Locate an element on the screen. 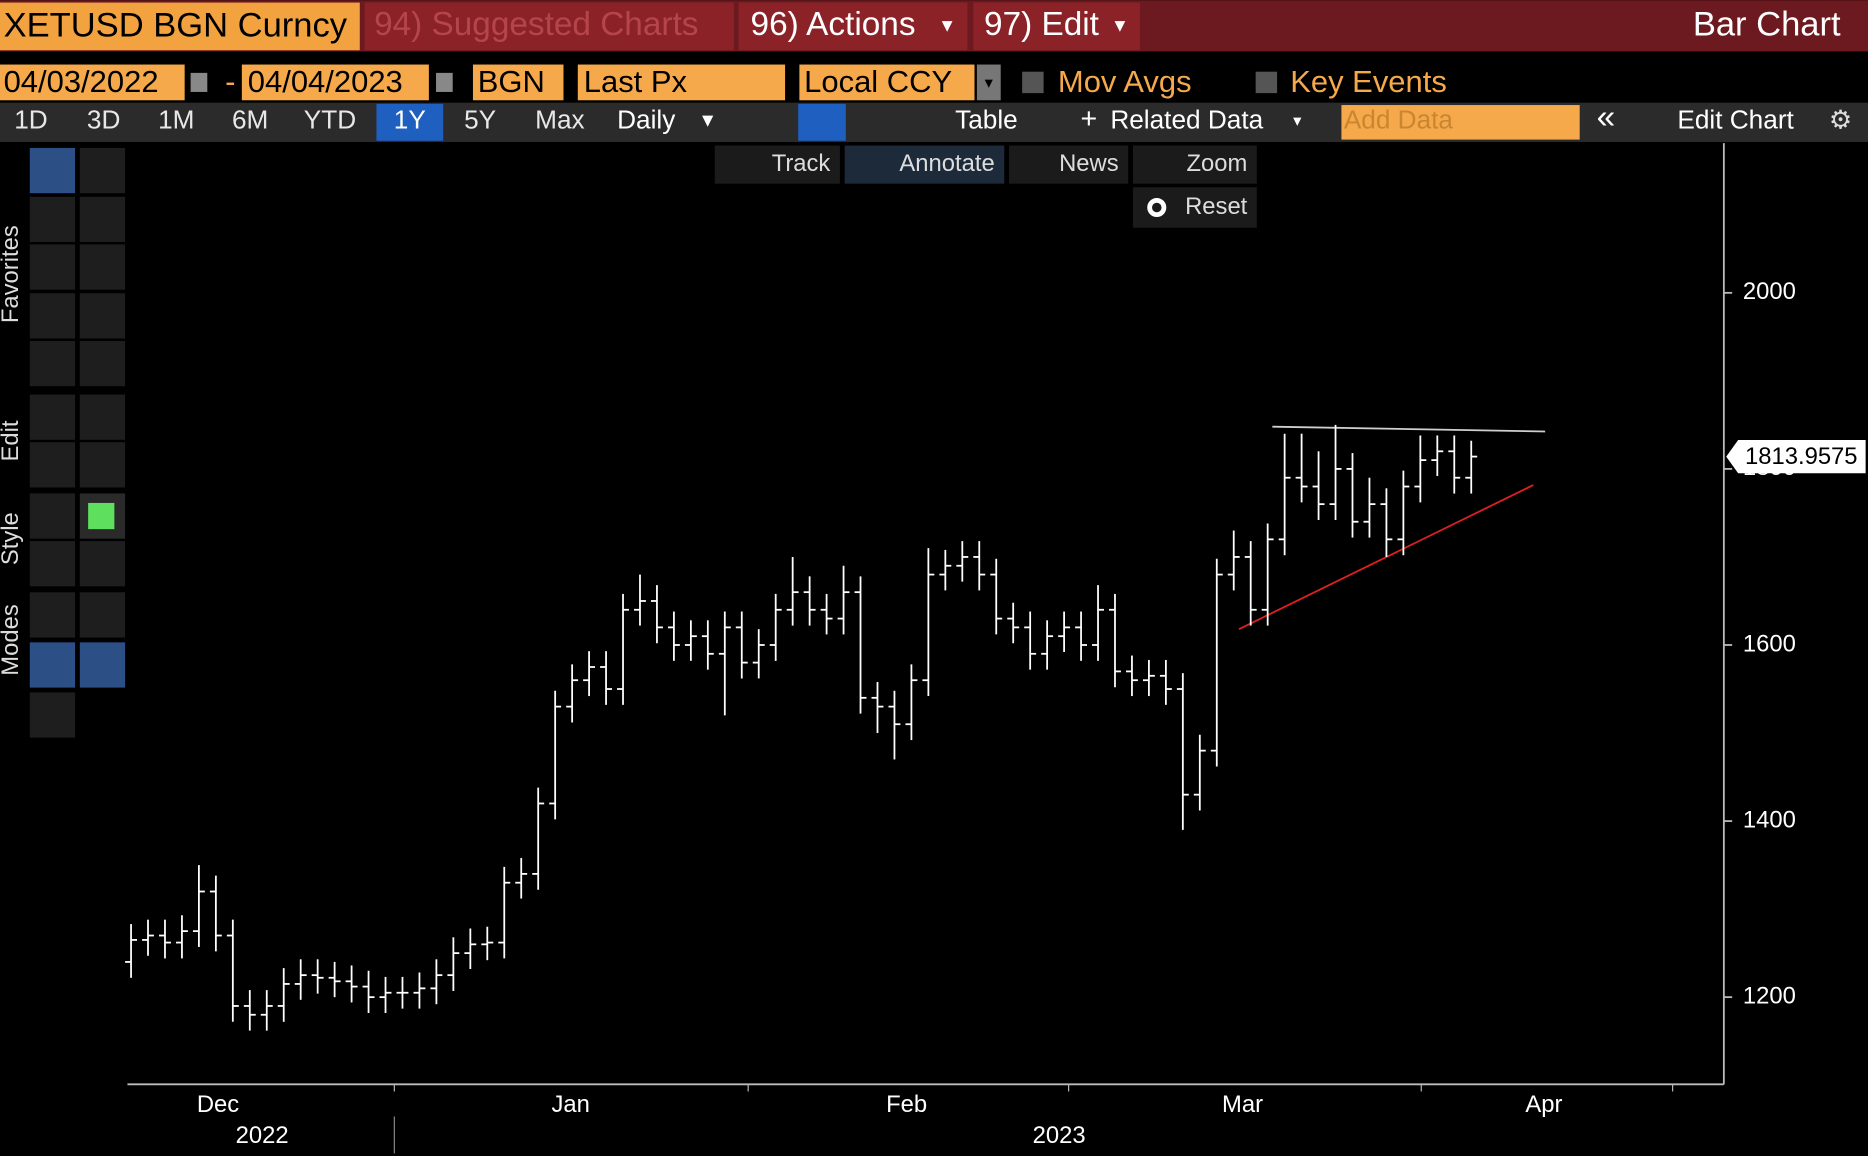 This screenshot has width=1868, height=1156. add-data: Add Data is located at coordinates (1399, 120).